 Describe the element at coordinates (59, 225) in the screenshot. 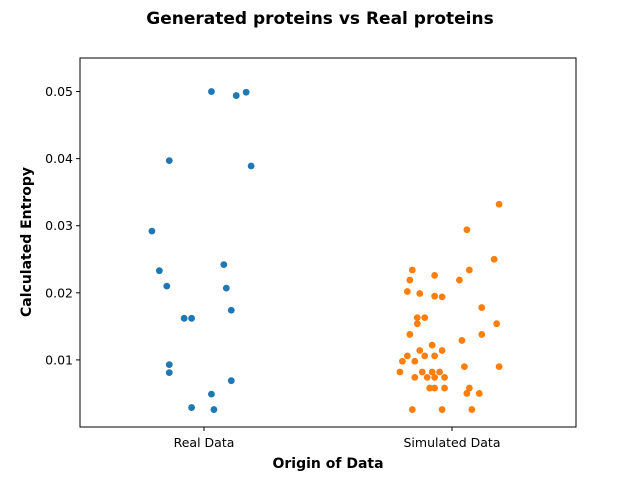

I see `y-tick-label: 0.03` at that location.